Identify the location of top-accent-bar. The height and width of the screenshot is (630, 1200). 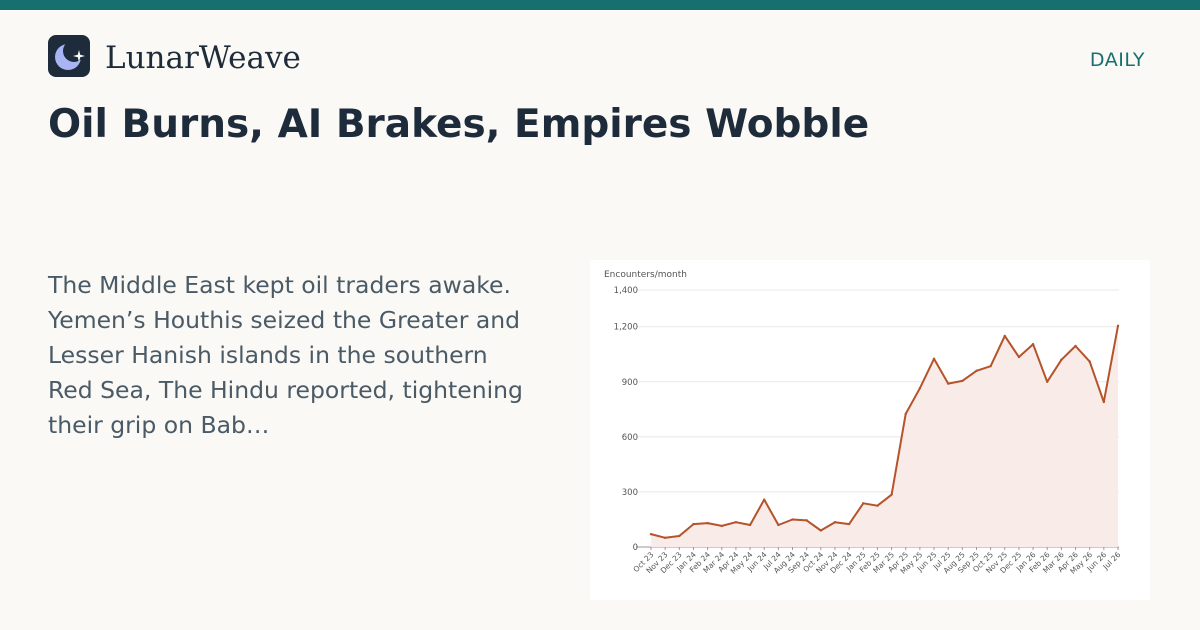
(600, 5).